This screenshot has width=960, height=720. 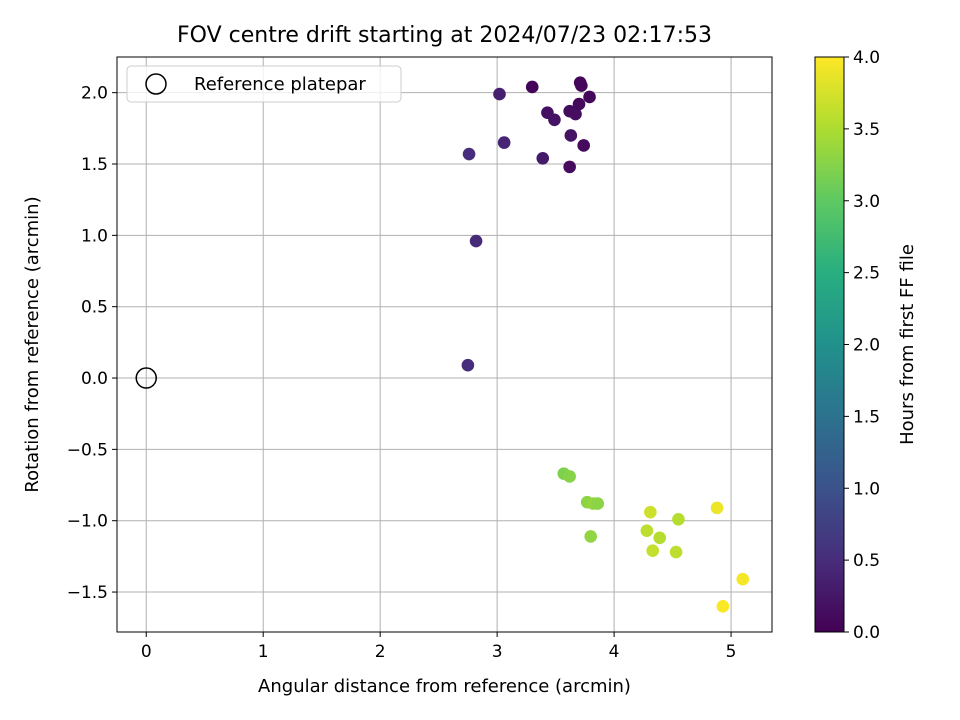 What do you see at coordinates (87, 593) in the screenshot?
I see `y-tick-label: −1.5` at bounding box center [87, 593].